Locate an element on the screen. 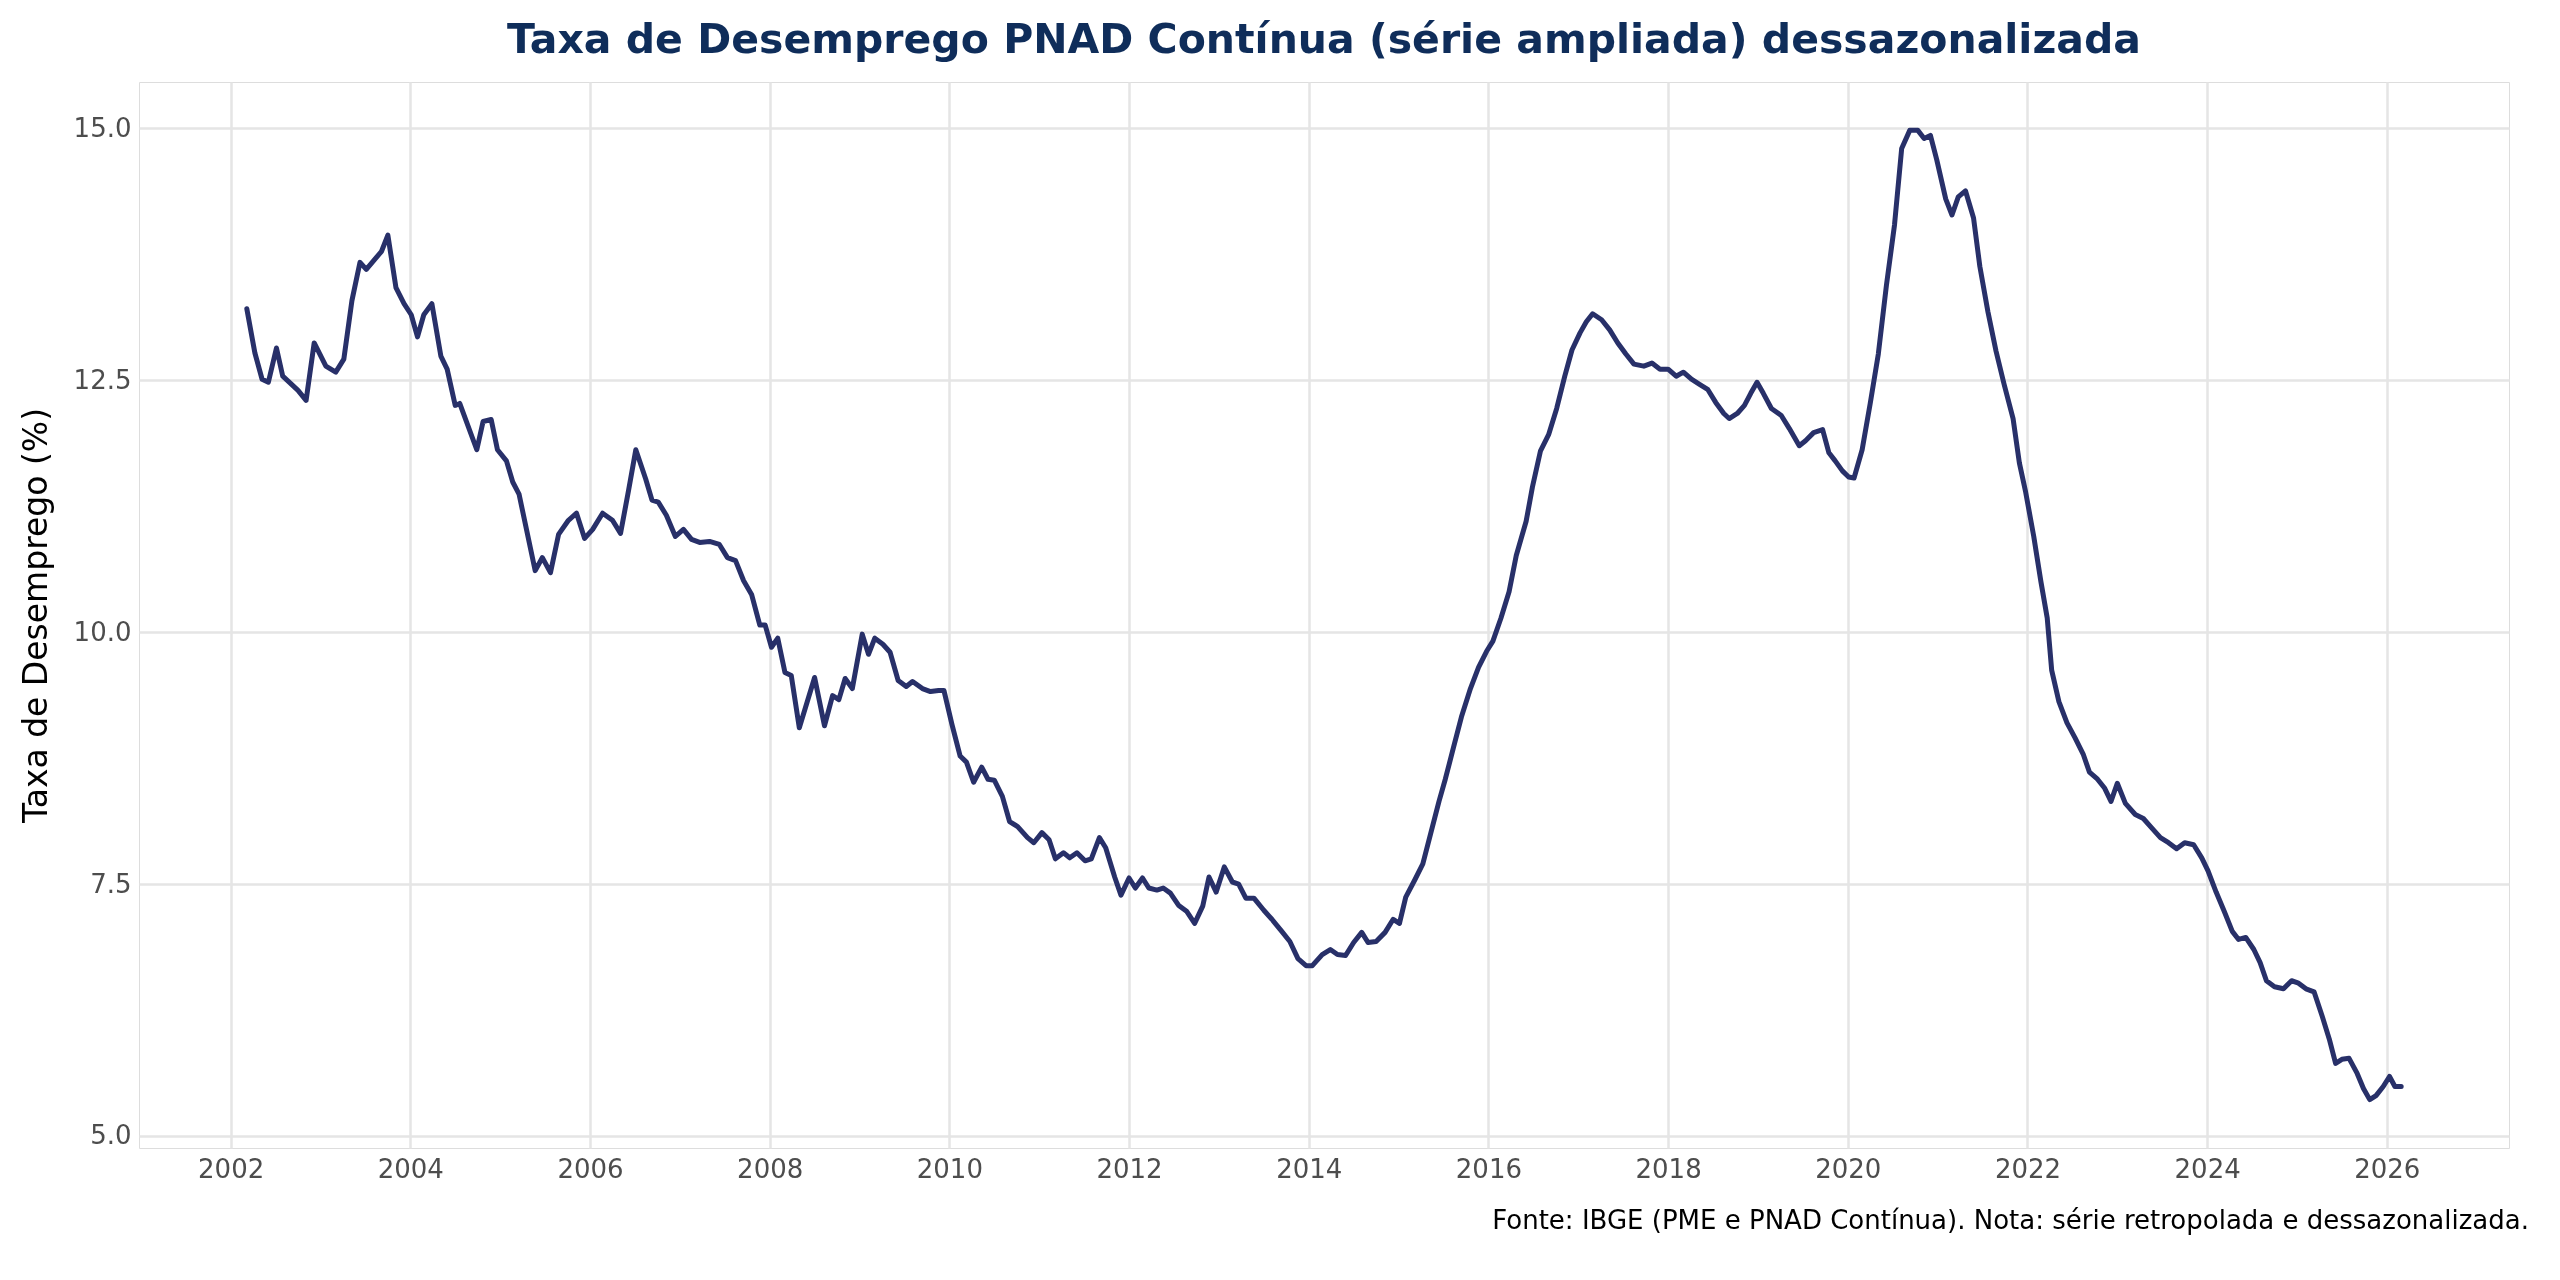 Image resolution: width=2560 pixels, height=1280 pixels. x-tick-label: 2014 is located at coordinates (1309, 1168).